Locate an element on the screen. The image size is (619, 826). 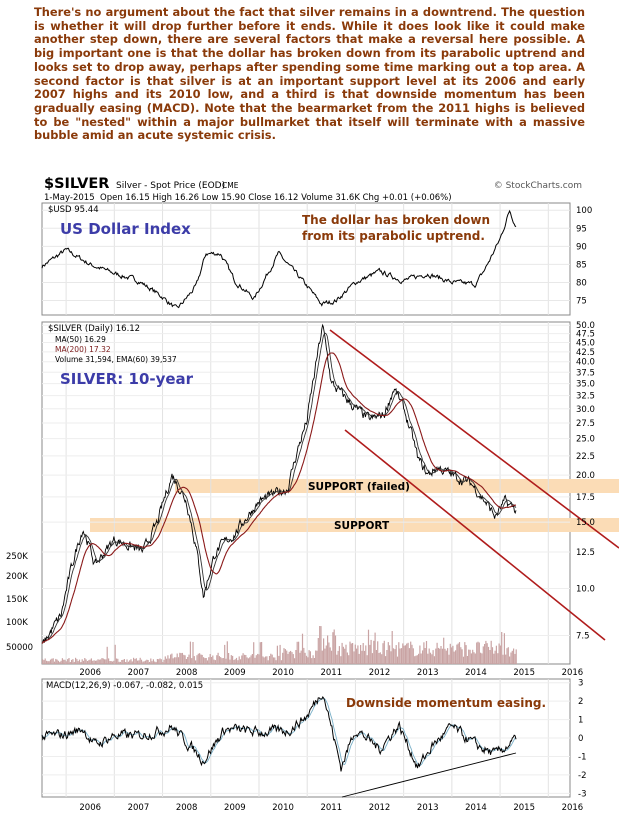
dollar-ytick-80: 80 is located at coordinates (581, 283).